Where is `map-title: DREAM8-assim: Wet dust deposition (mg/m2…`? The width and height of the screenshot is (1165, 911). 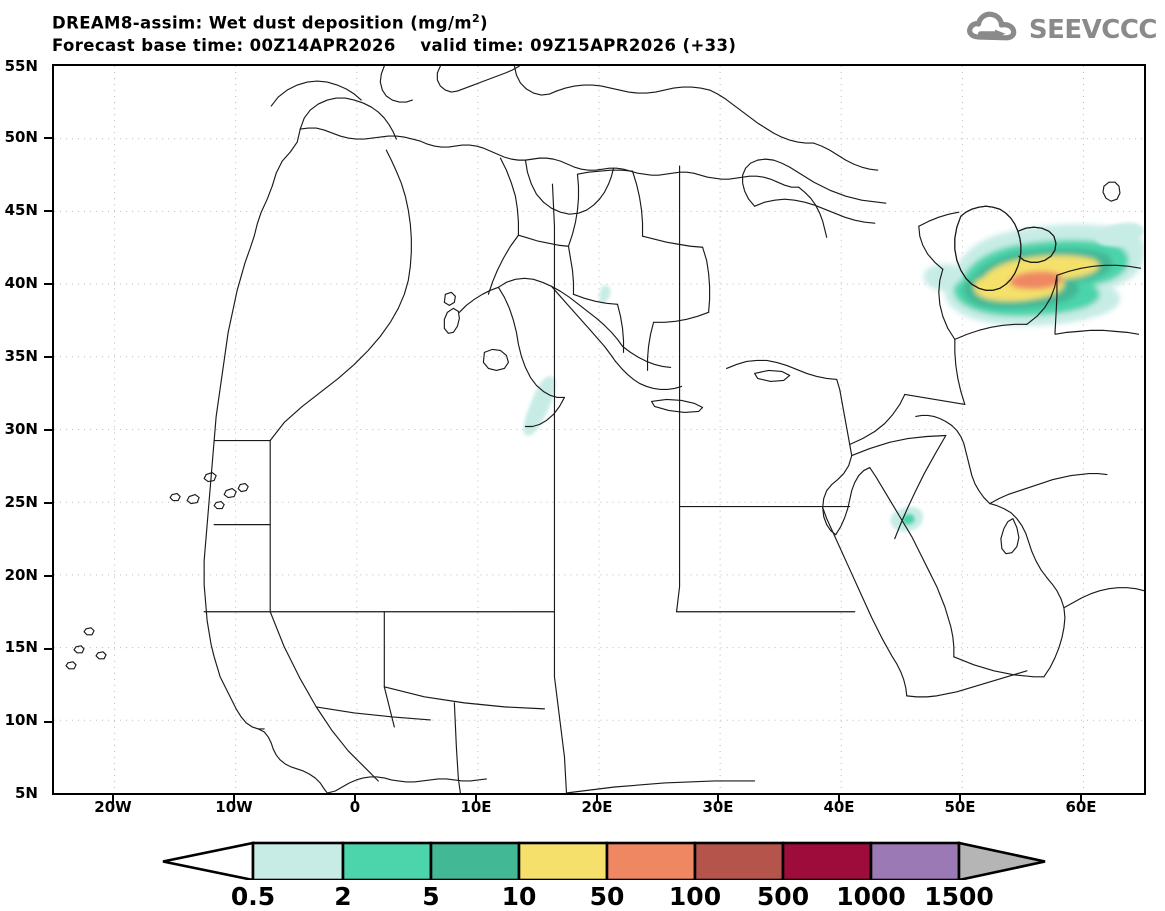
map-title: DREAM8-assim: Wet dust deposition (mg/m2… is located at coordinates (394, 21).